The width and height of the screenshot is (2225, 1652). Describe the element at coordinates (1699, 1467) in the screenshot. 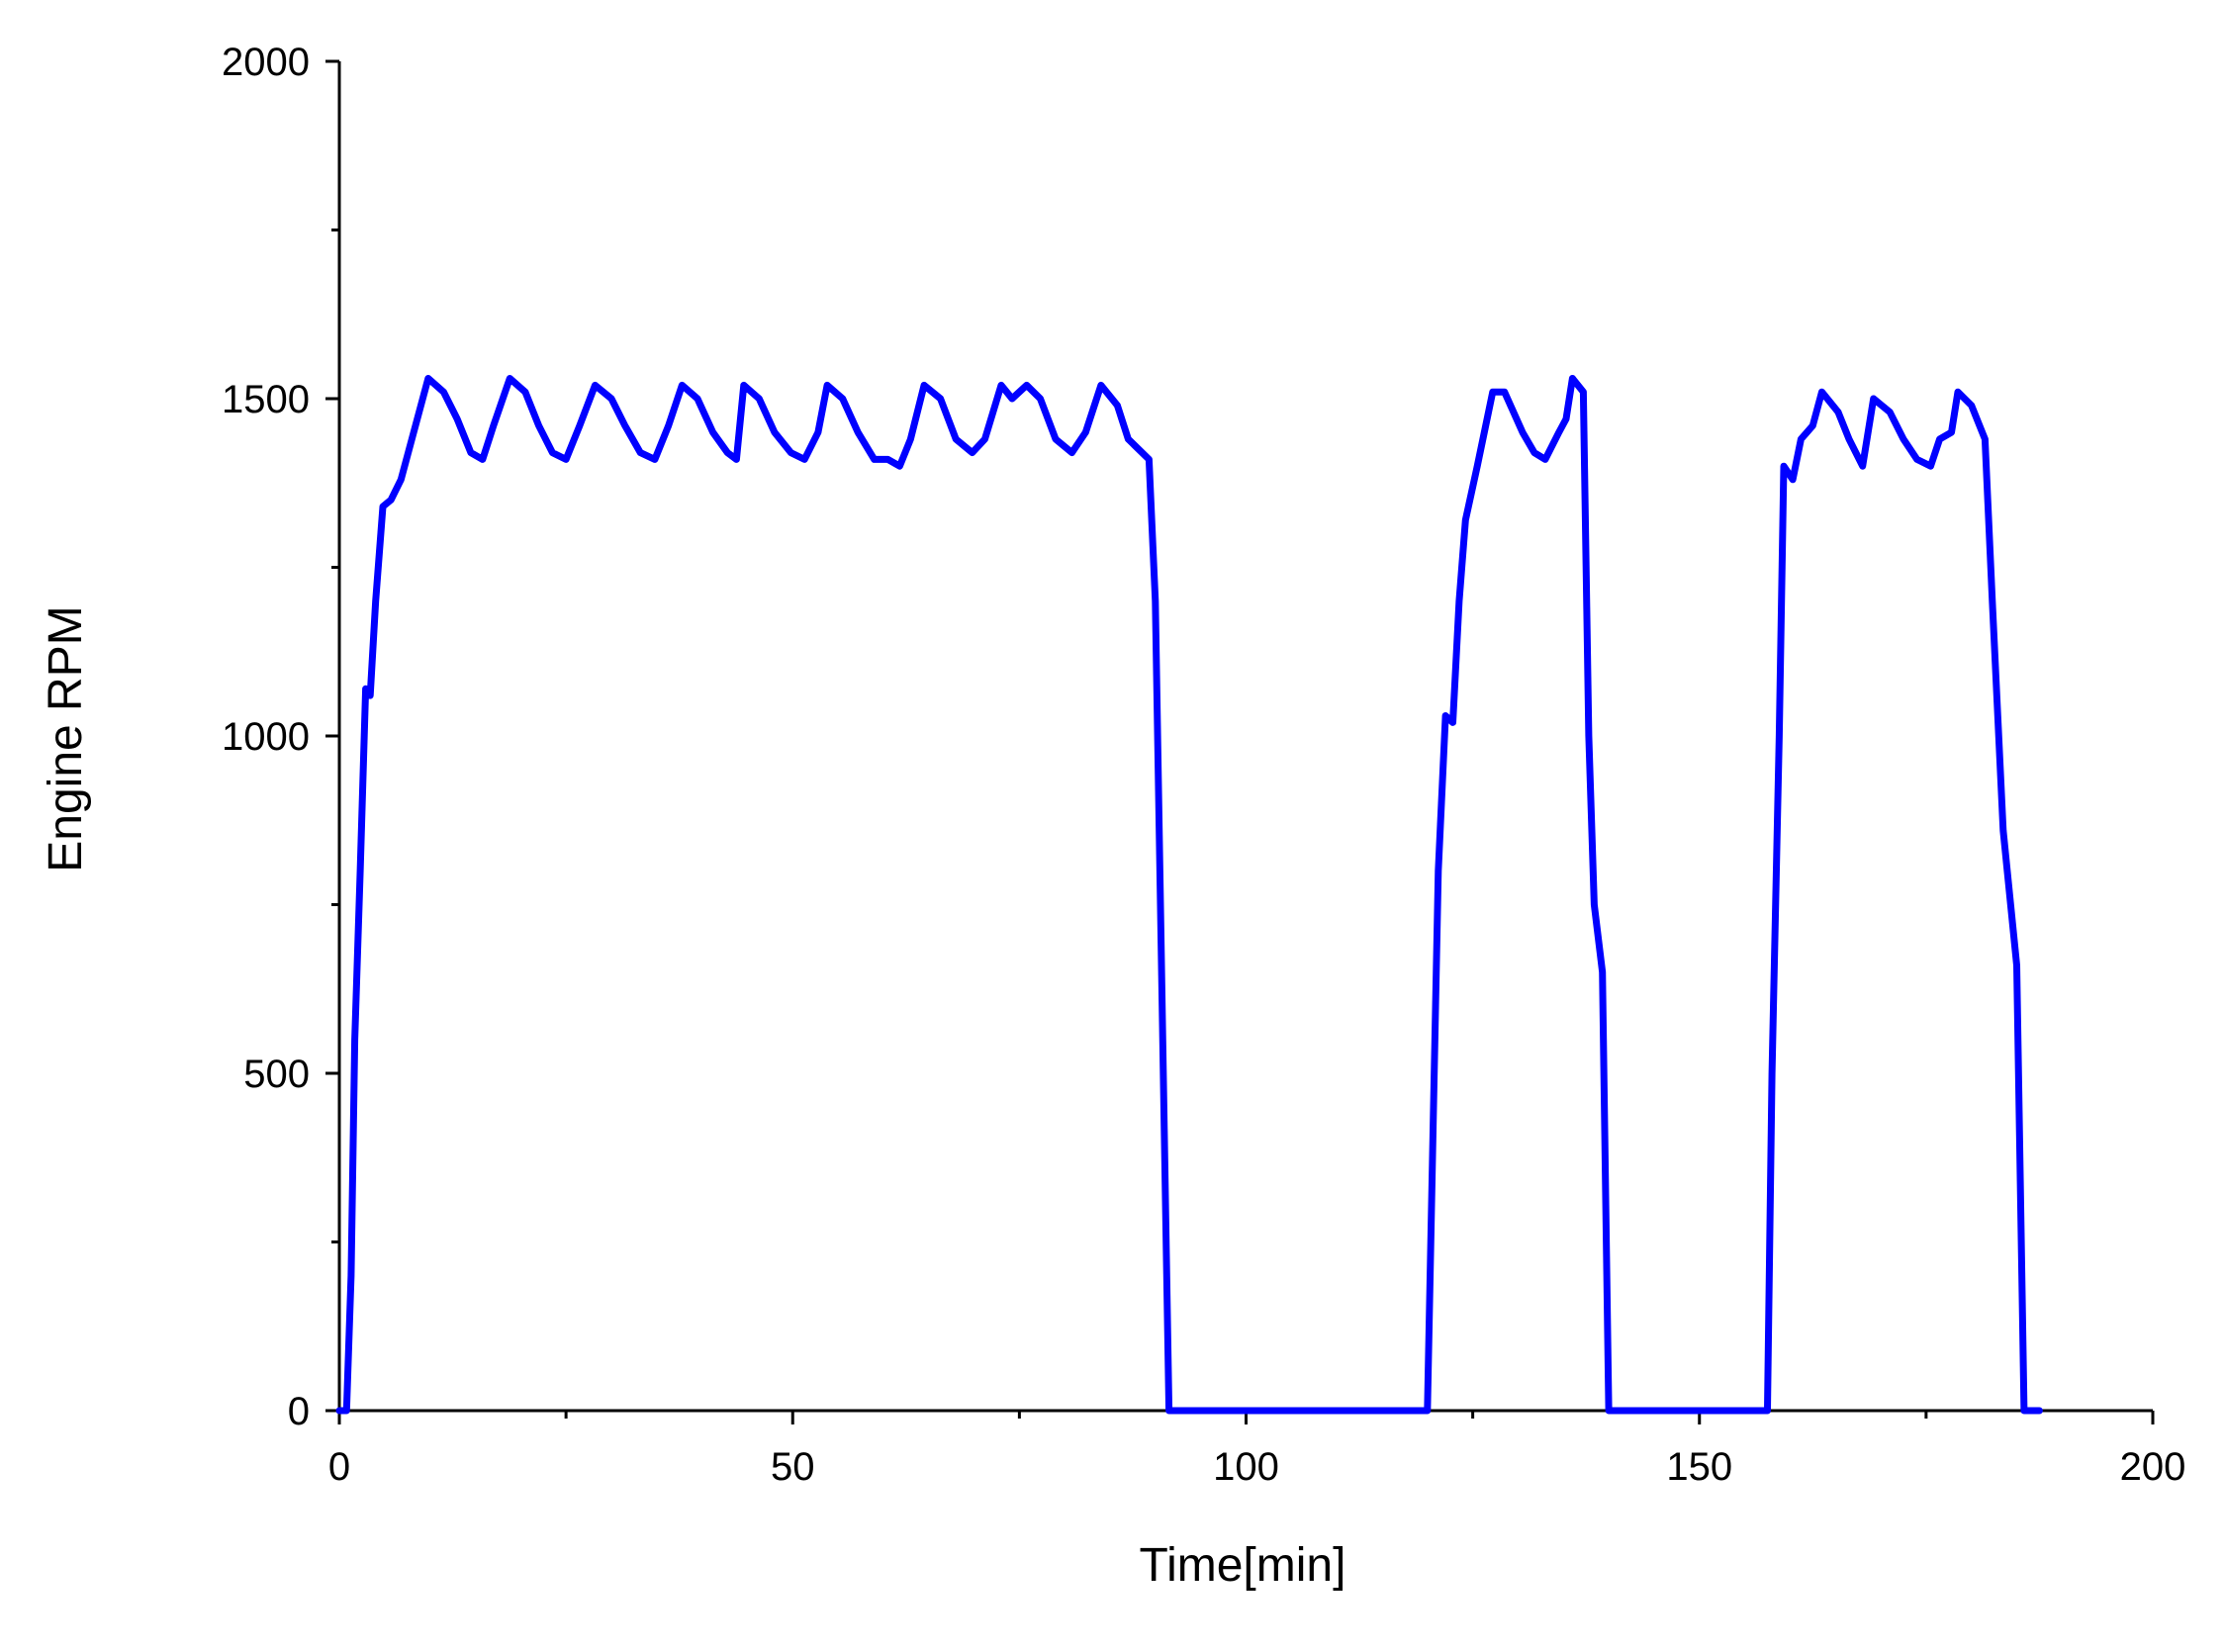

I see `x-tick-label: 150` at that location.